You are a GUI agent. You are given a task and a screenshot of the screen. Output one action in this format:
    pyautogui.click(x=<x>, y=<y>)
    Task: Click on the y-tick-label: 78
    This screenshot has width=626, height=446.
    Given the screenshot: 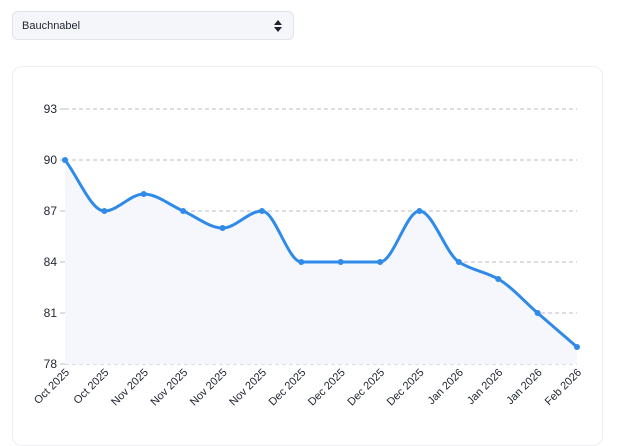 What is the action you would take?
    pyautogui.click(x=51, y=364)
    